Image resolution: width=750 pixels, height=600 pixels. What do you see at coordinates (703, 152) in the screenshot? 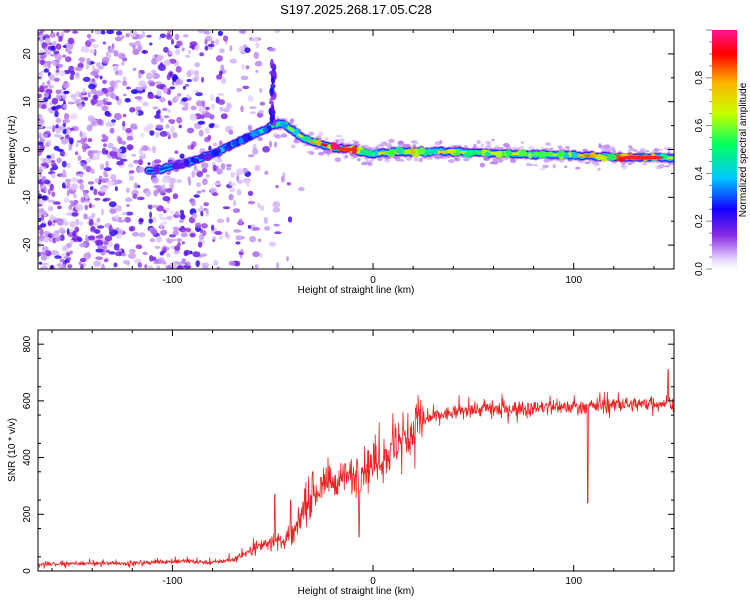
I see `colorbar-axis: 0.0 0.2 0.4 0.6 0.8` at bounding box center [703, 152].